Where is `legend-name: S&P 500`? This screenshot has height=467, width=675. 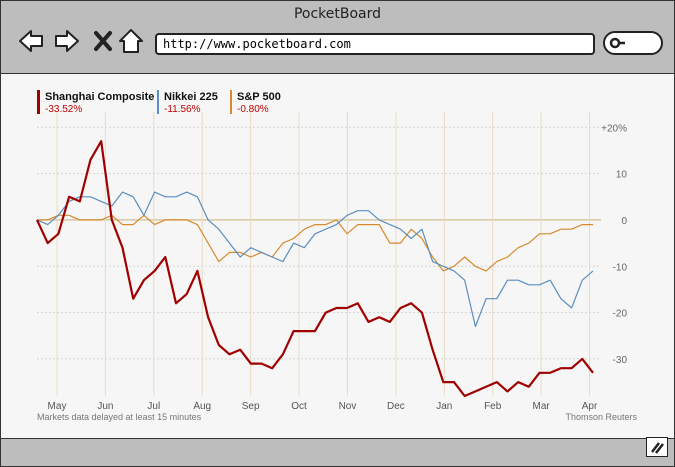 legend-name: S&P 500 is located at coordinates (259, 97).